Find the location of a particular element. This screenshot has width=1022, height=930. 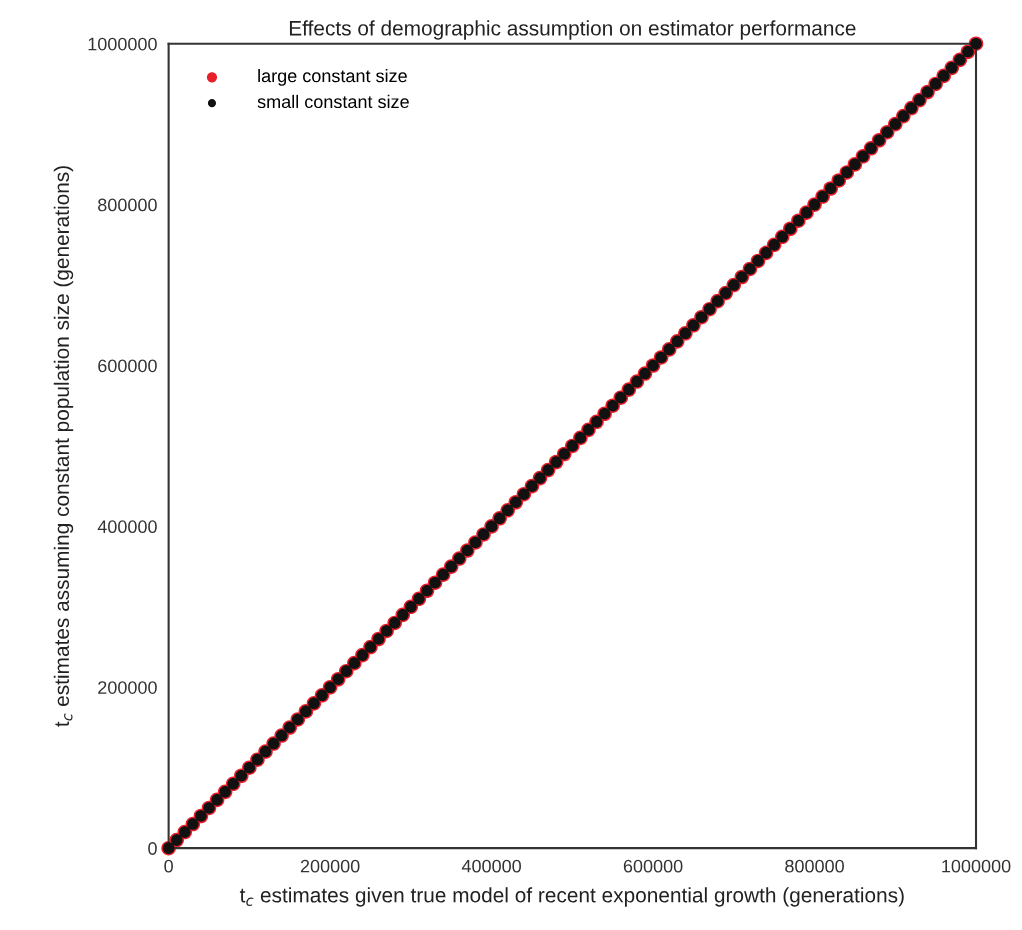

legend-label: small constant size is located at coordinates (333, 101).